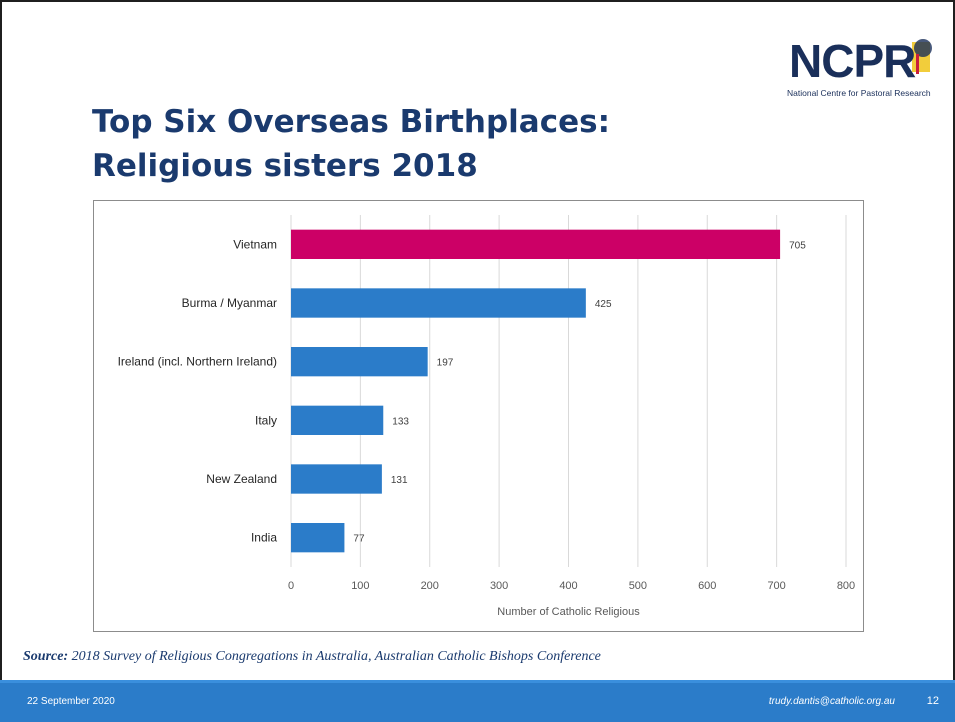 The width and height of the screenshot is (955, 722). I want to click on category-label: India, so click(264, 538).